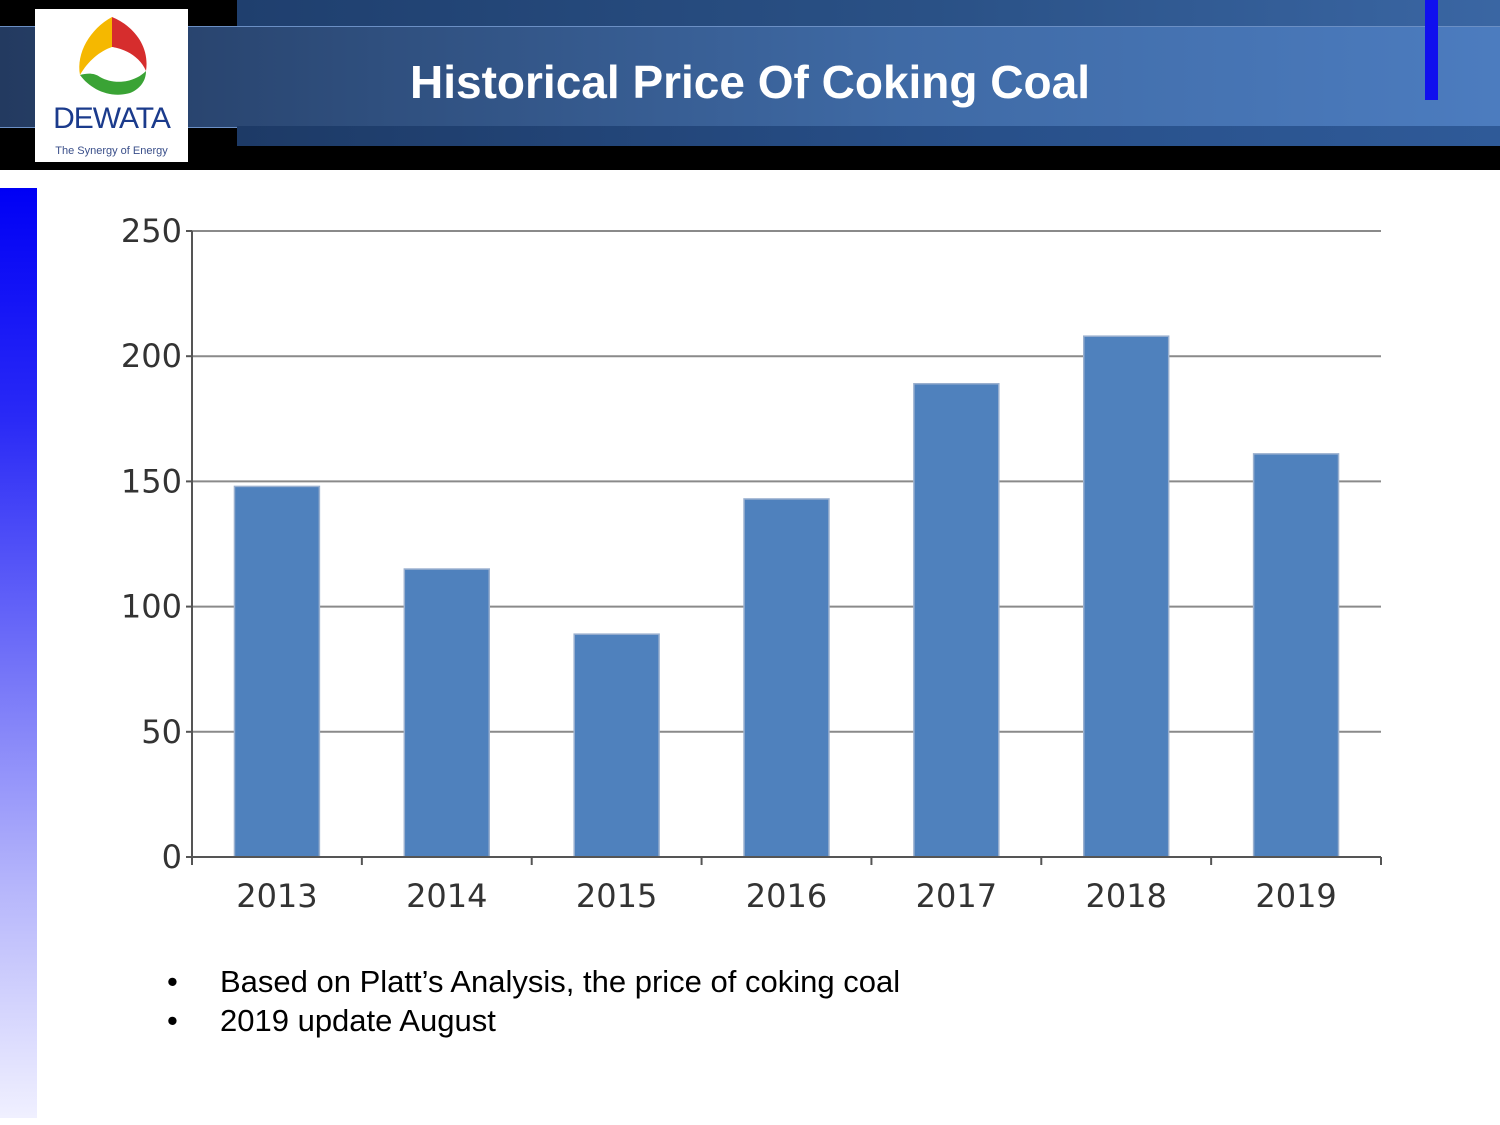  Describe the element at coordinates (276, 896) in the screenshot. I see `x-tick-label: 2013` at that location.